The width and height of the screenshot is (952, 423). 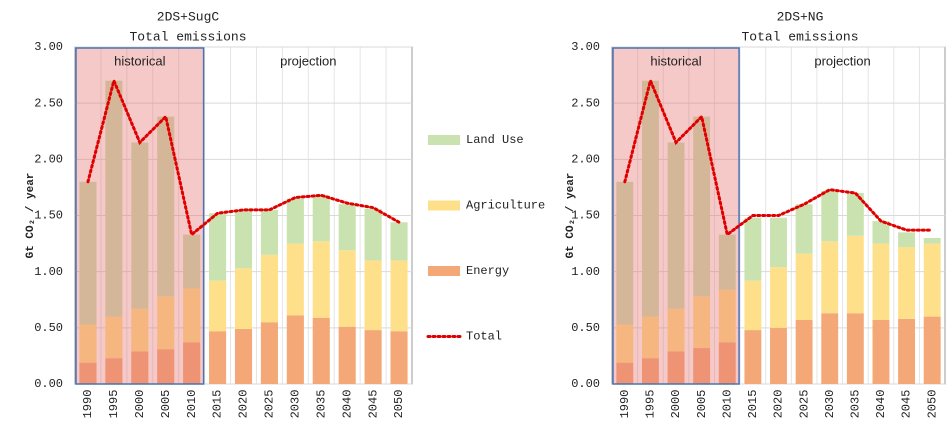 What do you see at coordinates (484, 337) in the screenshot?
I see `legend-label: Total` at bounding box center [484, 337].